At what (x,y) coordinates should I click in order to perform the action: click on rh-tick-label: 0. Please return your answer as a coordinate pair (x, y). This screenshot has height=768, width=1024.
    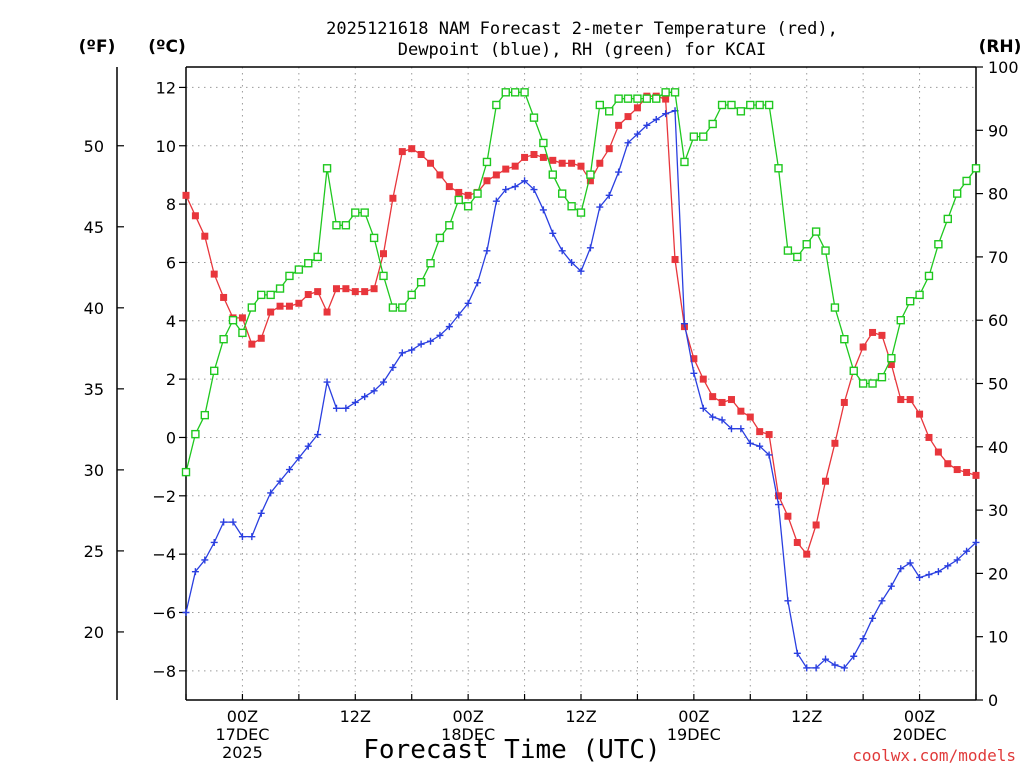
    Looking at the image, I should click on (993, 700).